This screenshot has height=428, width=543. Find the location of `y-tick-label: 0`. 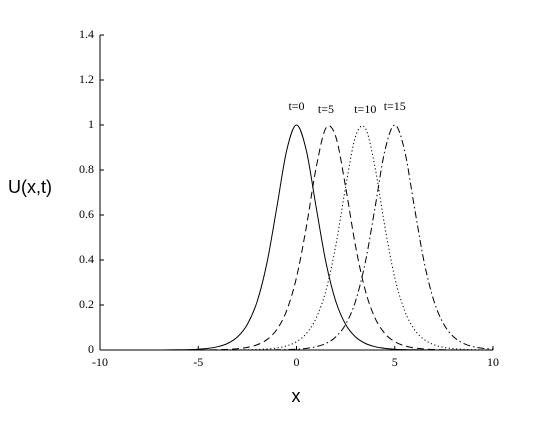

y-tick-label: 0 is located at coordinates (91, 349).